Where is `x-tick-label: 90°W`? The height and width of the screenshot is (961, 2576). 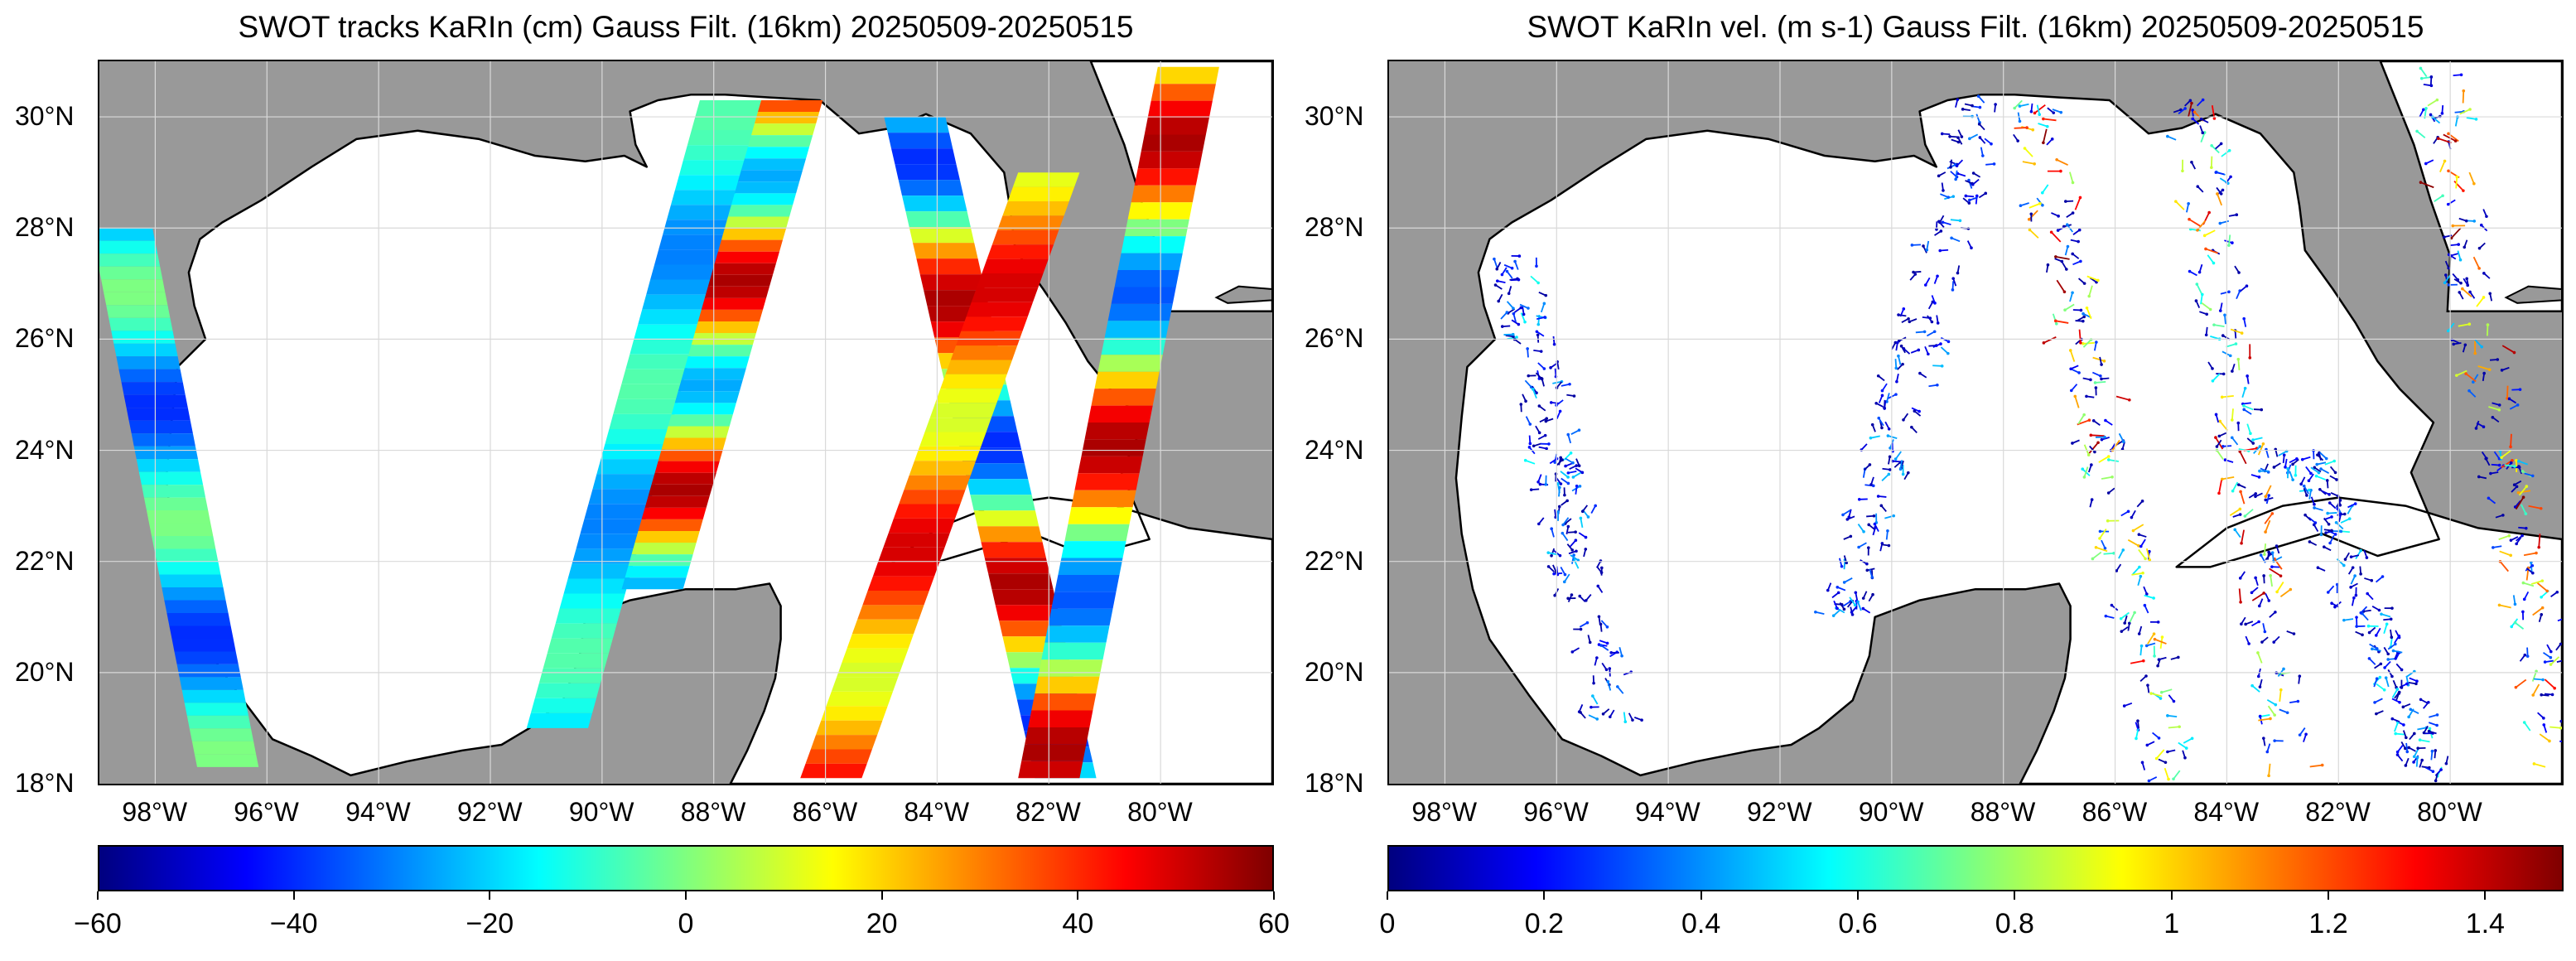 x-tick-label: 90°W is located at coordinates (601, 812).